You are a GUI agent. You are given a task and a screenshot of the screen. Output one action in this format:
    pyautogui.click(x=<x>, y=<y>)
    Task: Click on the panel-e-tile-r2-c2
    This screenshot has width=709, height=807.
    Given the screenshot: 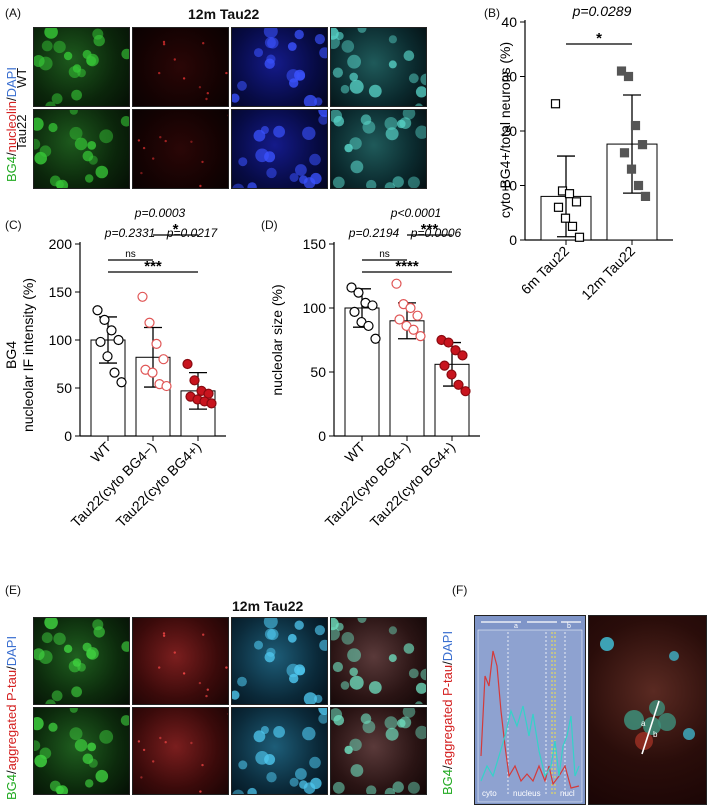 What is the action you would take?
    pyautogui.click(x=180, y=751)
    